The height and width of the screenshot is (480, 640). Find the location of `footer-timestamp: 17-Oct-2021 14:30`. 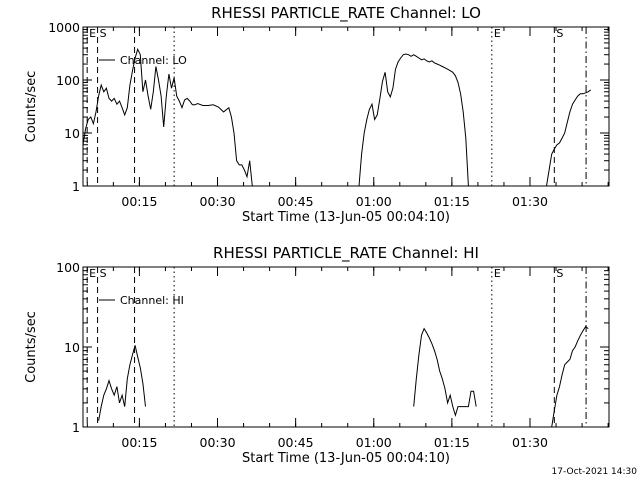

footer-timestamp: 17-Oct-2021 14:30 is located at coordinates (595, 472).